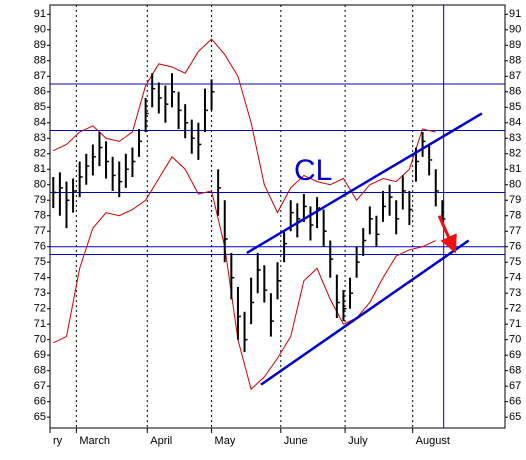 This screenshot has height=460, width=526. What do you see at coordinates (515, 386) in the screenshot?
I see `y-tick-label-right: 67` at bounding box center [515, 386].